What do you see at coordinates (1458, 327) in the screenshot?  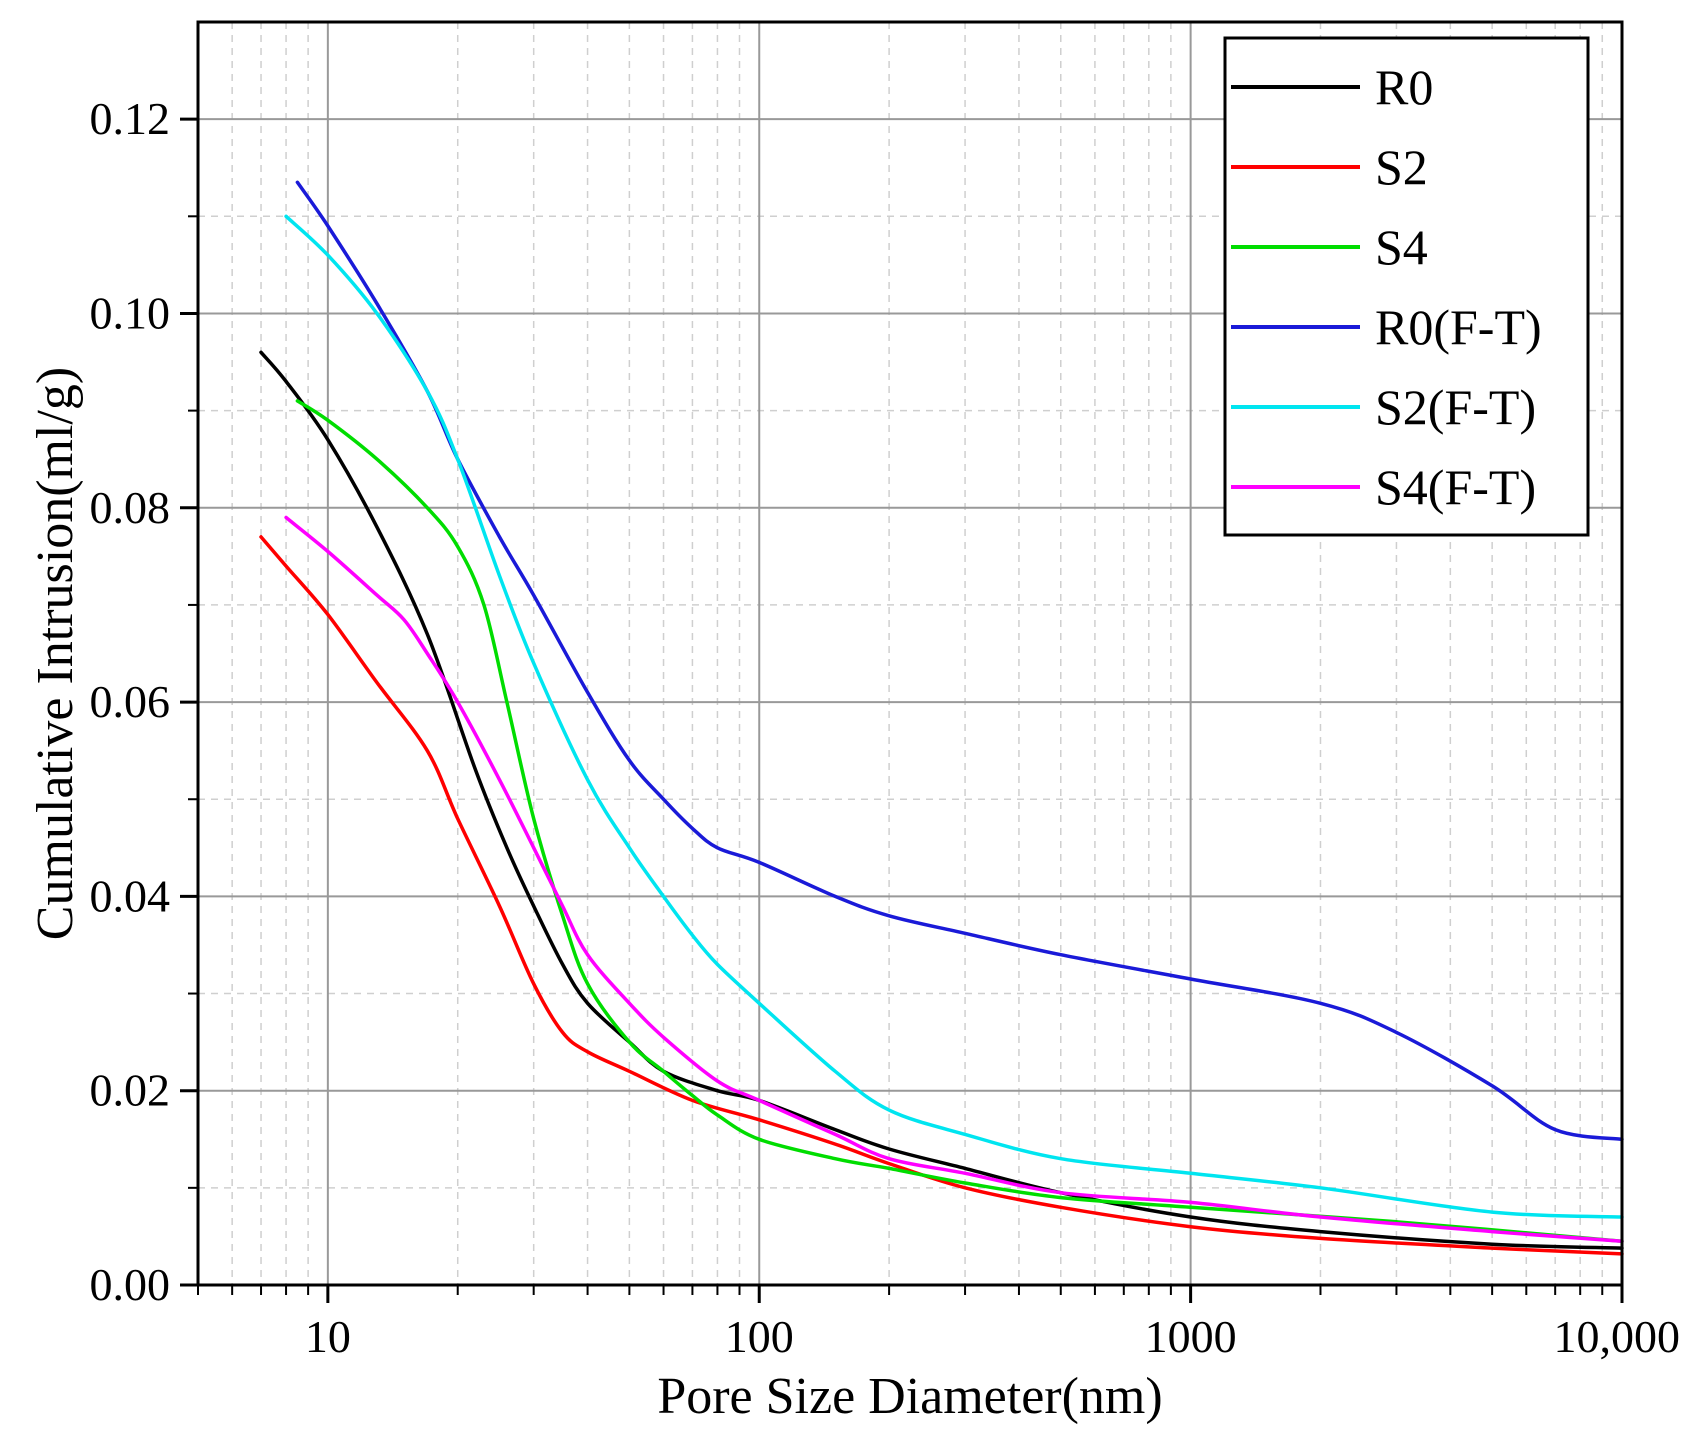 I see `legend-label-r0-f-t: R0(F-T)` at bounding box center [1458, 327].